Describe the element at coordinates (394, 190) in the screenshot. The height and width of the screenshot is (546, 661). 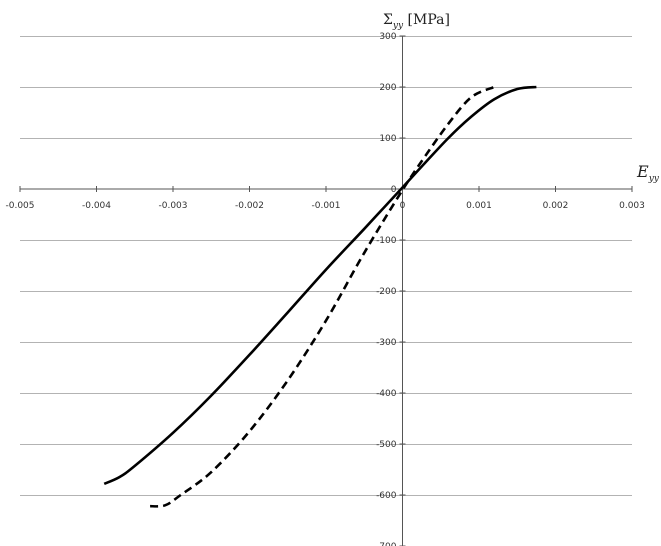
I see `y-tick-label: 0` at that location.